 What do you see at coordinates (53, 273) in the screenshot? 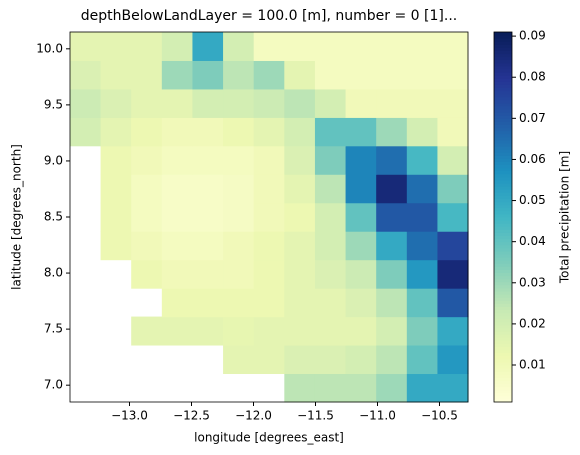
I see `y-tick-label: 8.0` at bounding box center [53, 273].